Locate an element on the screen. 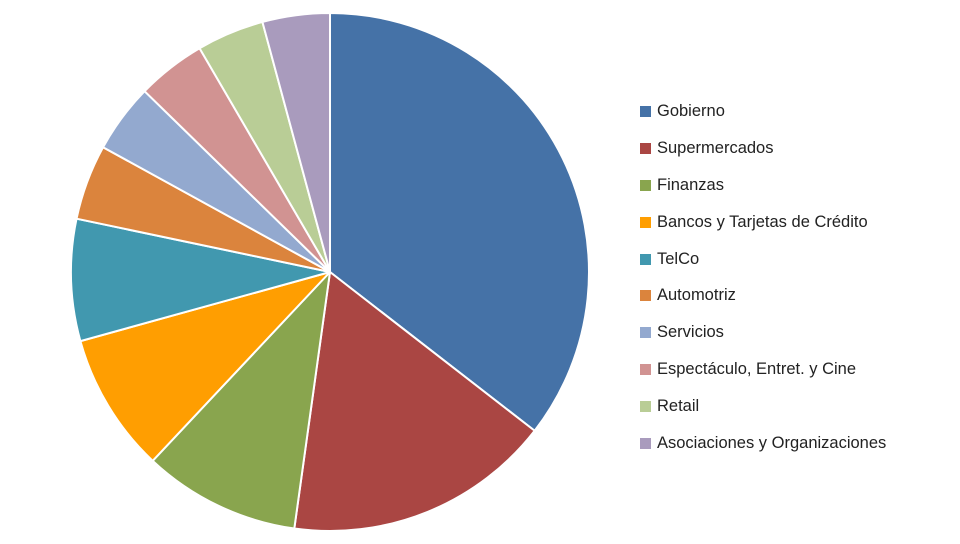 This screenshot has height=544, width=960. legend-label: Retail is located at coordinates (678, 406).